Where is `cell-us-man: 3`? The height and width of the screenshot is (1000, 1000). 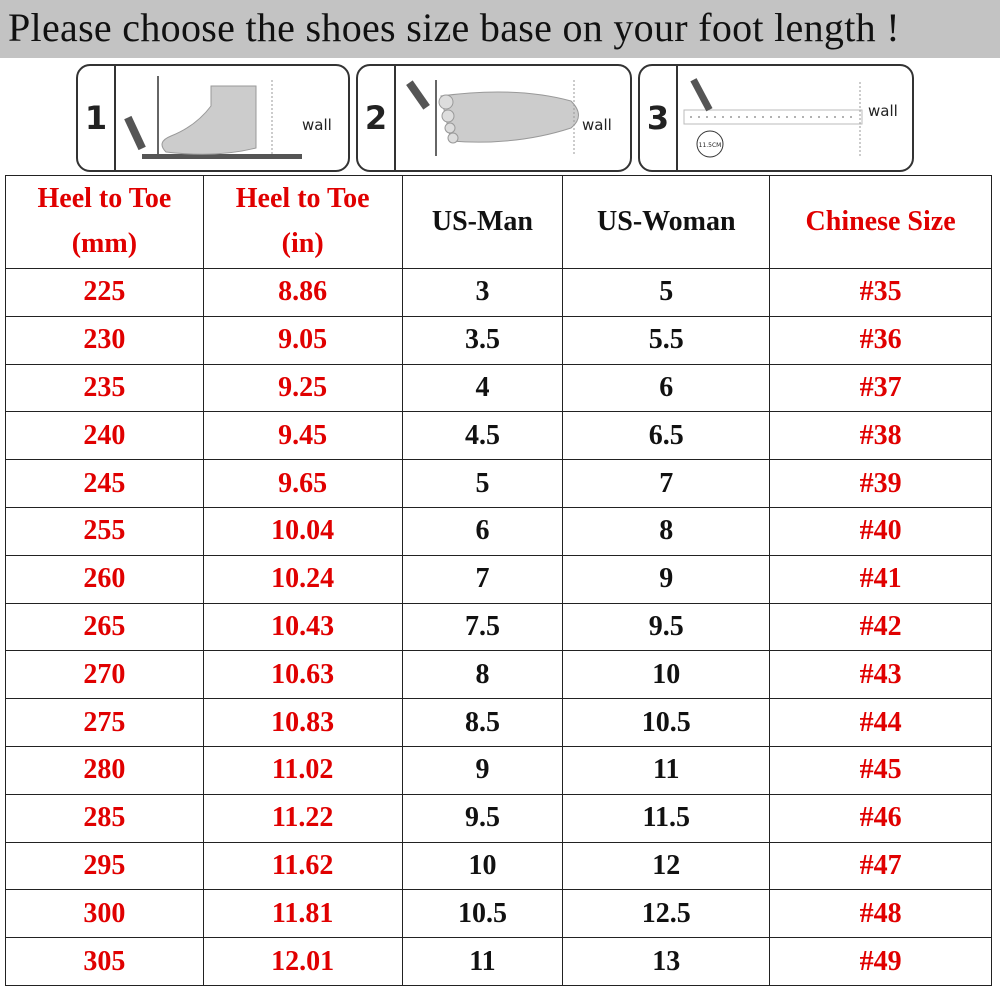
cell-us-man: 3 is located at coordinates (482, 292).